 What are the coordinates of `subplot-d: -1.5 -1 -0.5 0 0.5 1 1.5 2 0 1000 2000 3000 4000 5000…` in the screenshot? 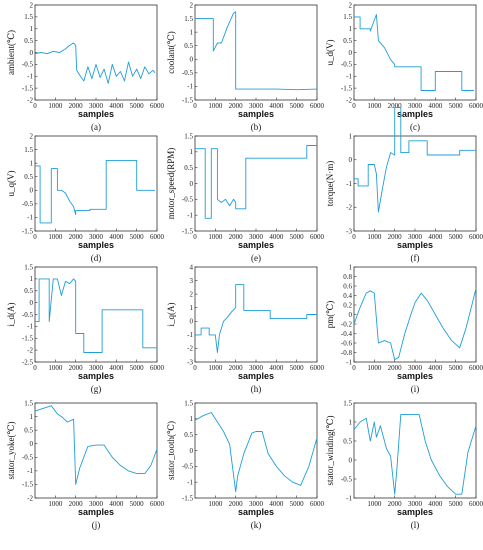 It's located at (85, 197).